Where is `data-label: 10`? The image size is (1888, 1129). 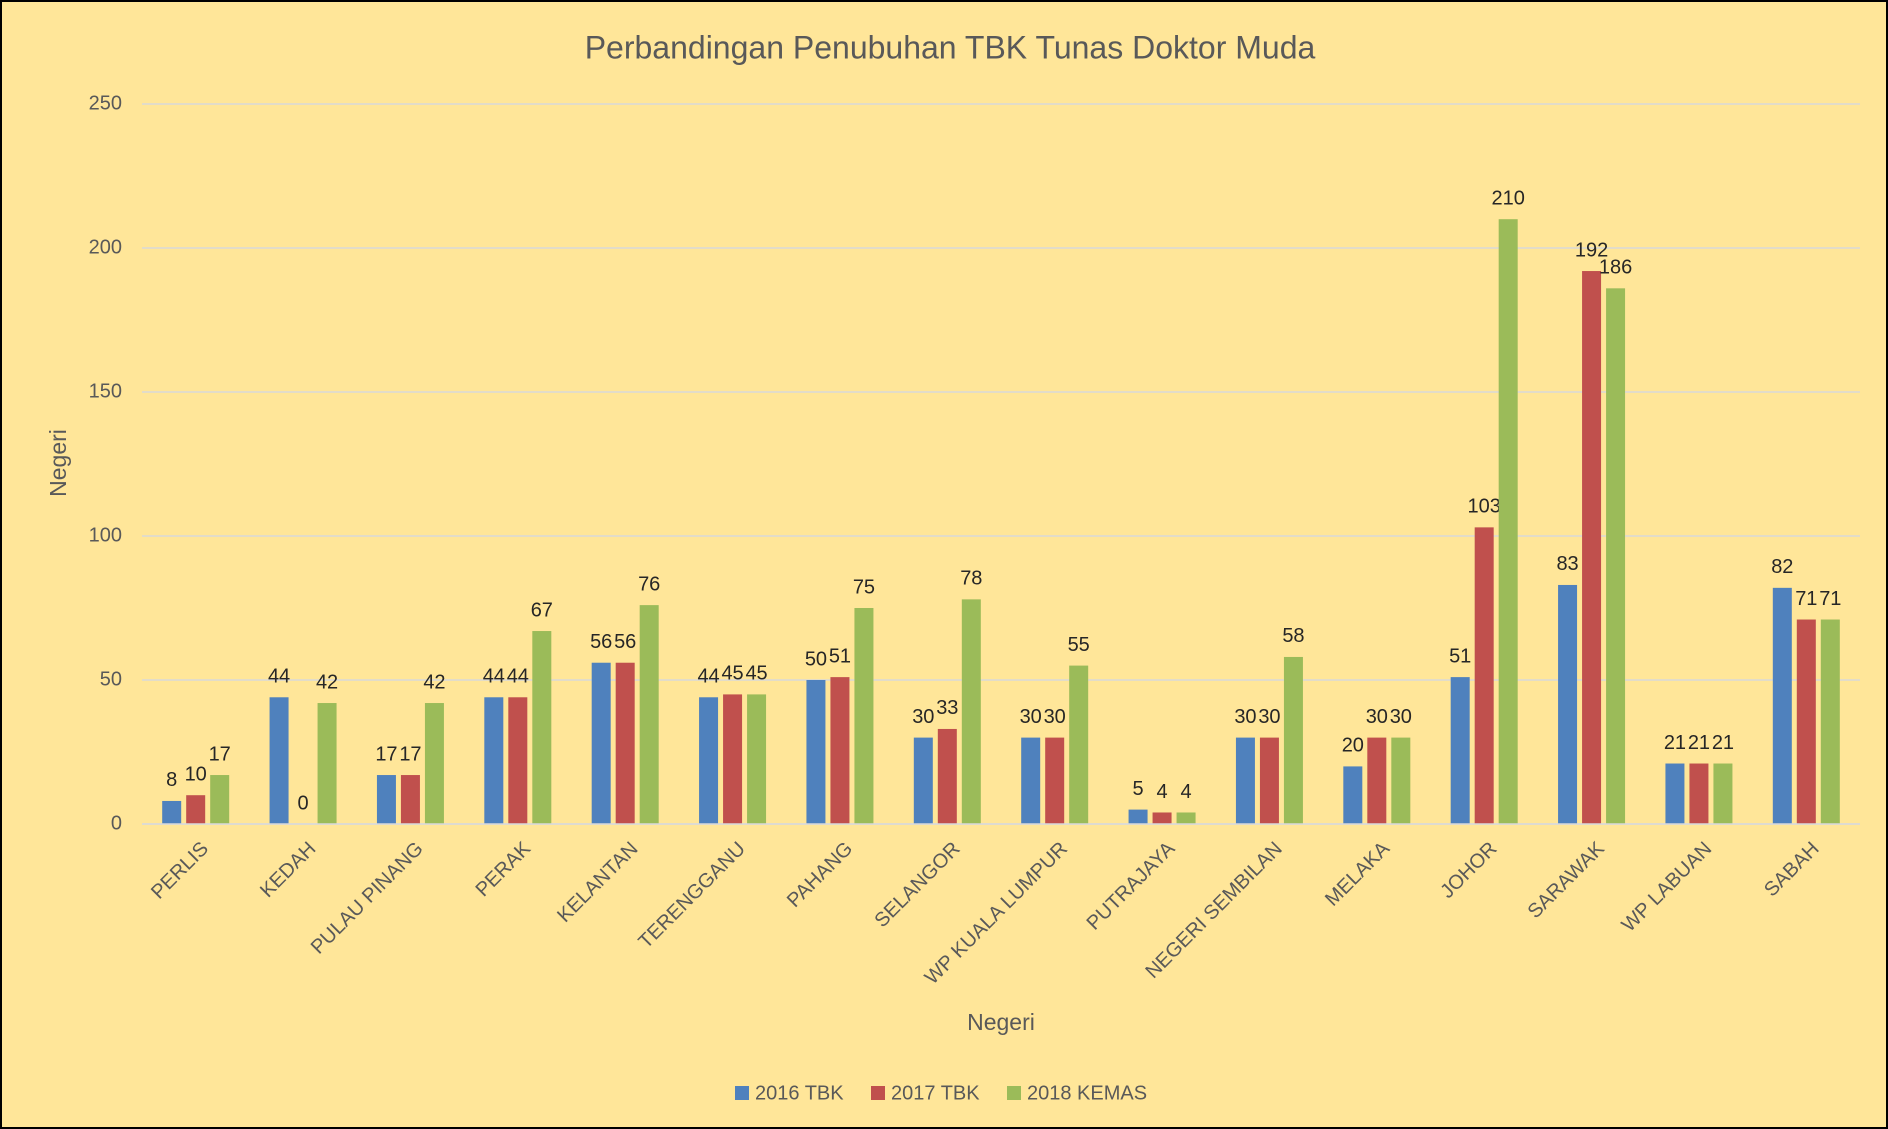 data-label: 10 is located at coordinates (196, 774).